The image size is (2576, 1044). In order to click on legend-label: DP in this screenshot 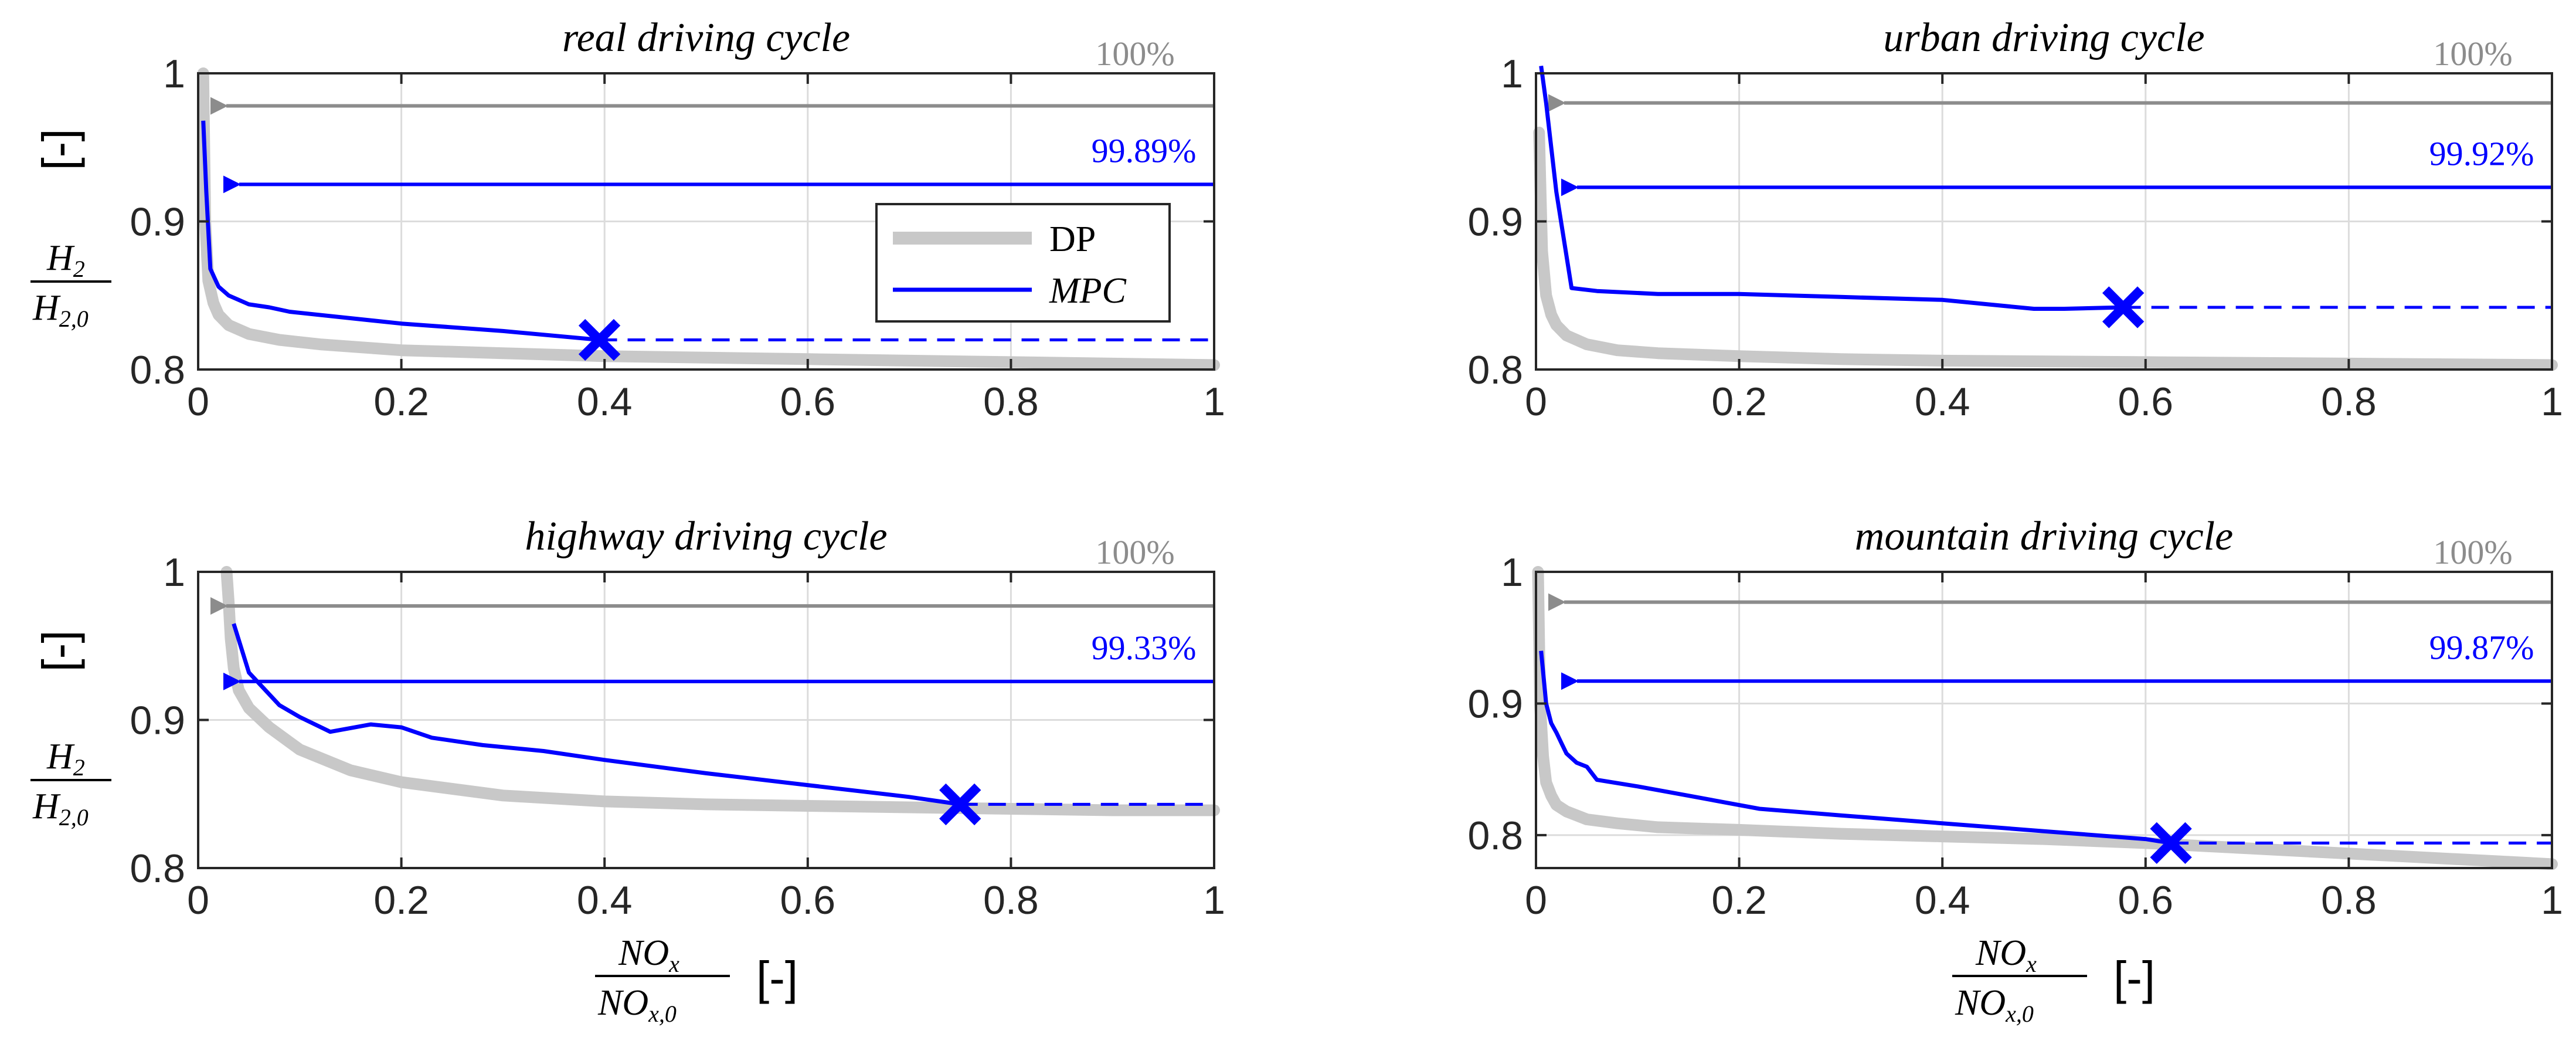, I will do `click(1072, 239)`.